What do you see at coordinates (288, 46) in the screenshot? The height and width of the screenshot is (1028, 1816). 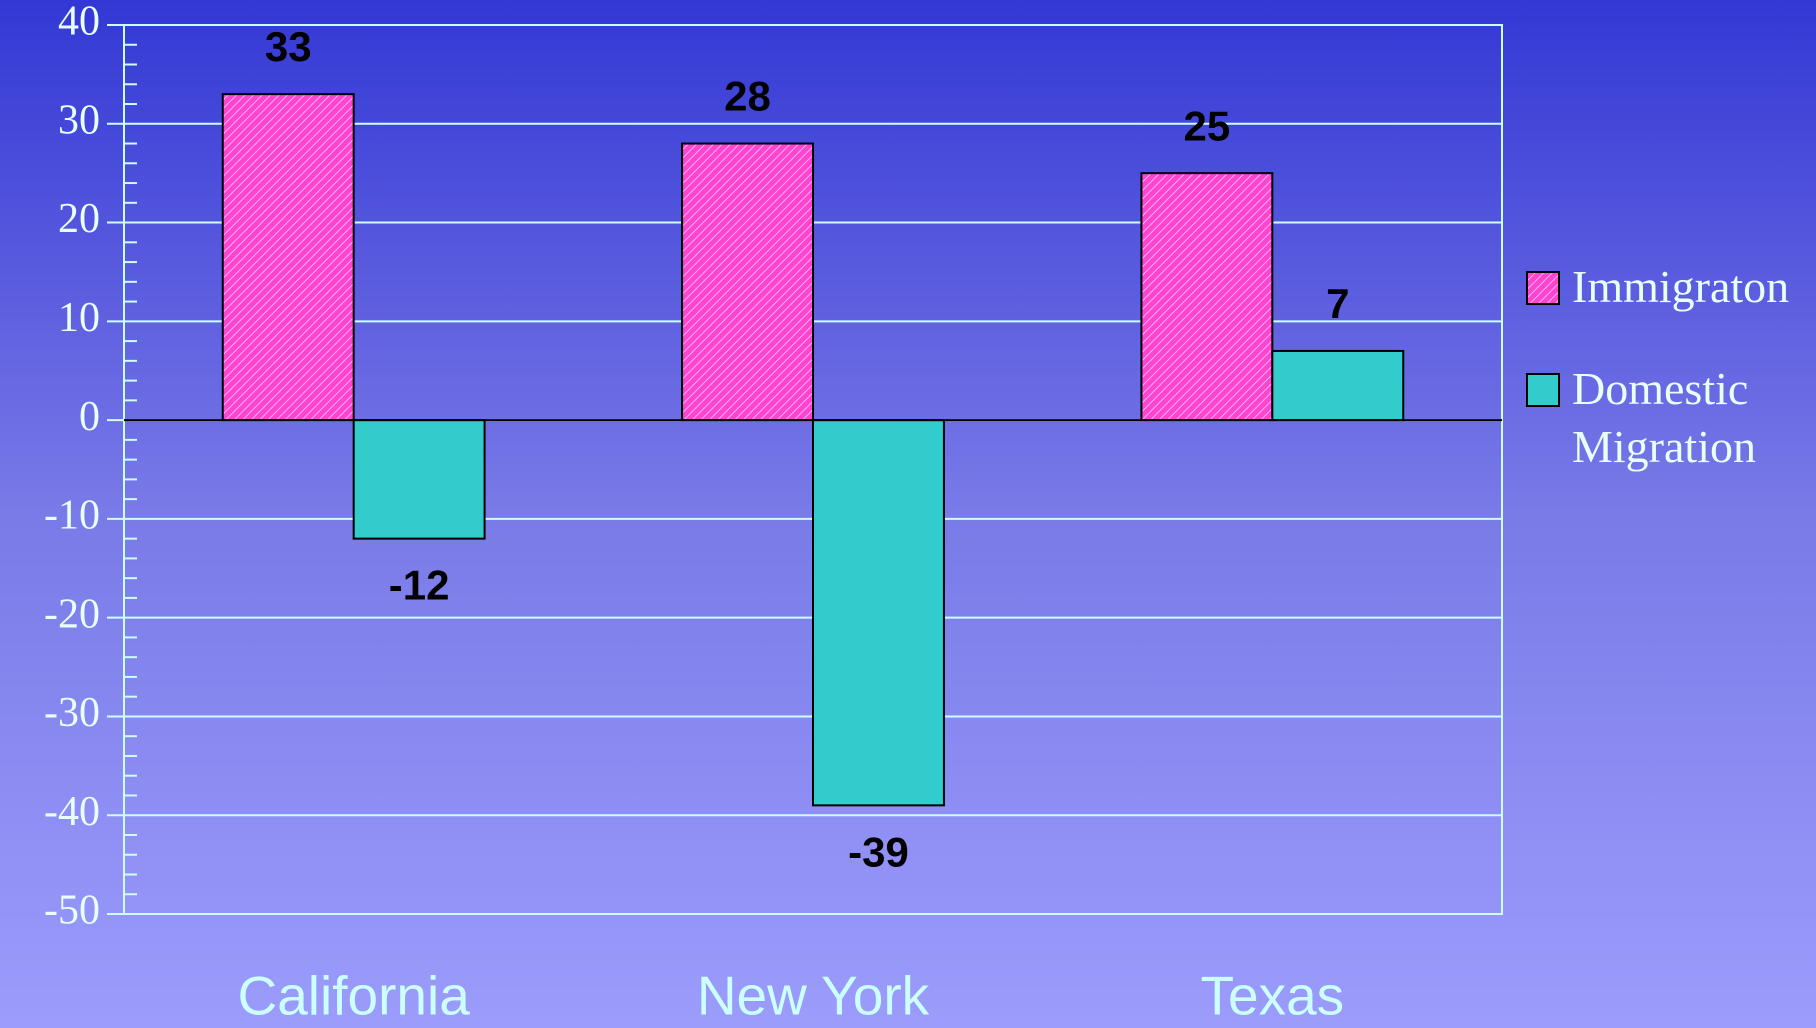 I see `data-label: 33` at bounding box center [288, 46].